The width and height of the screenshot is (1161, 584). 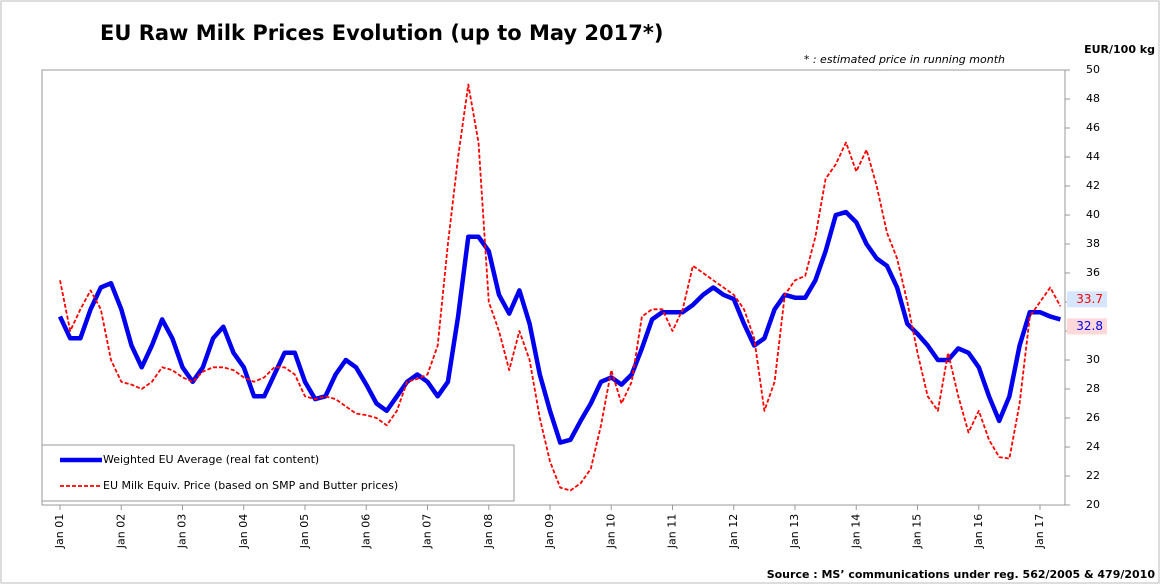 What do you see at coordinates (733, 531) in the screenshot?
I see `x-tick-label: Jan 12` at bounding box center [733, 531].